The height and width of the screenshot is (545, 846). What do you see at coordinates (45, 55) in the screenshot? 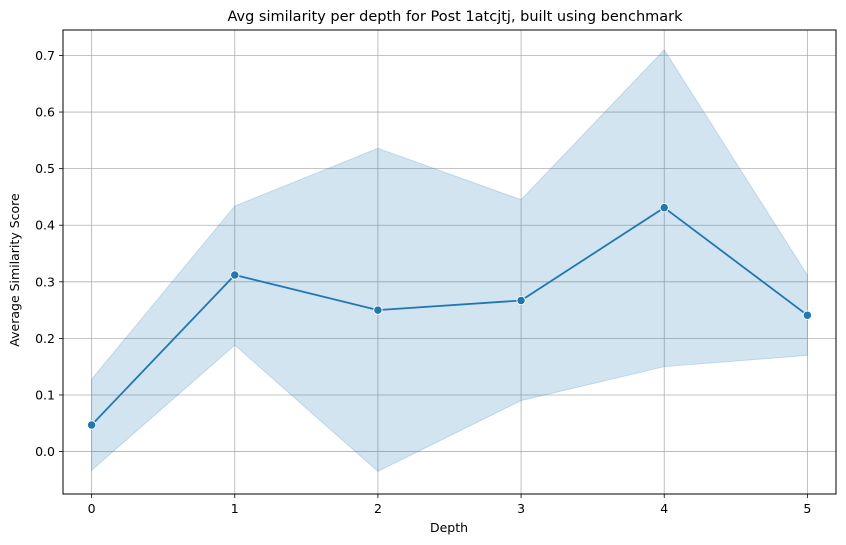
I see `y-tick-label: 0.7` at bounding box center [45, 55].